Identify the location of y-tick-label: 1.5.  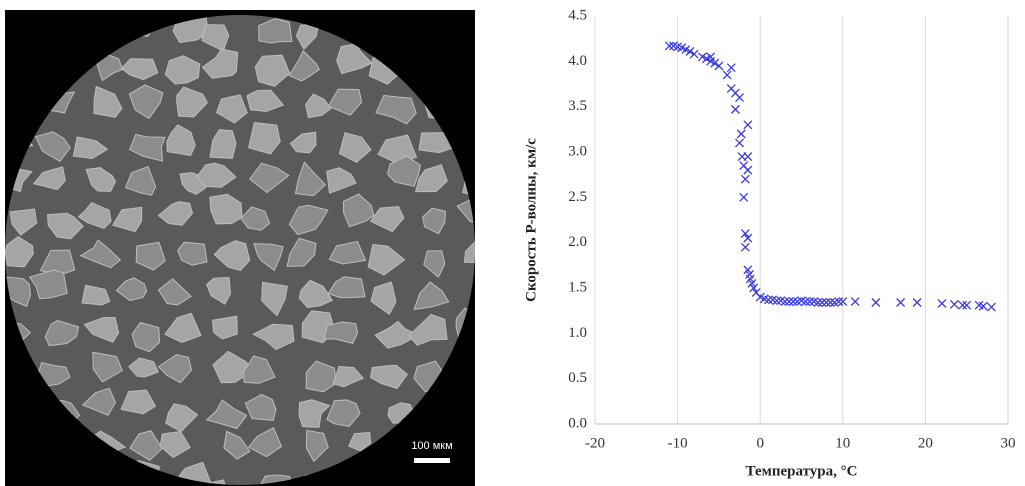
(577, 287).